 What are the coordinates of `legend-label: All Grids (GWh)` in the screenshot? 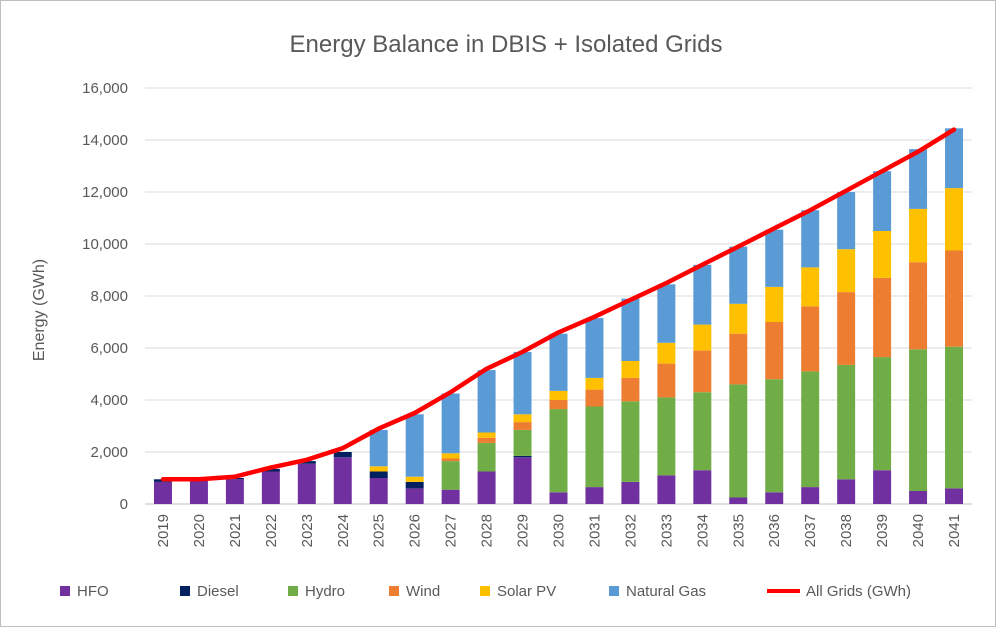 It's located at (858, 591).